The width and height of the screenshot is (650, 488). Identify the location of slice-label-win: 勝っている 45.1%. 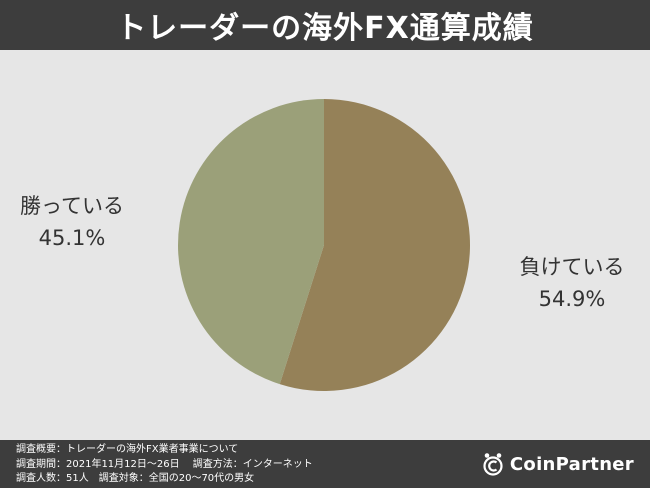
(72, 222).